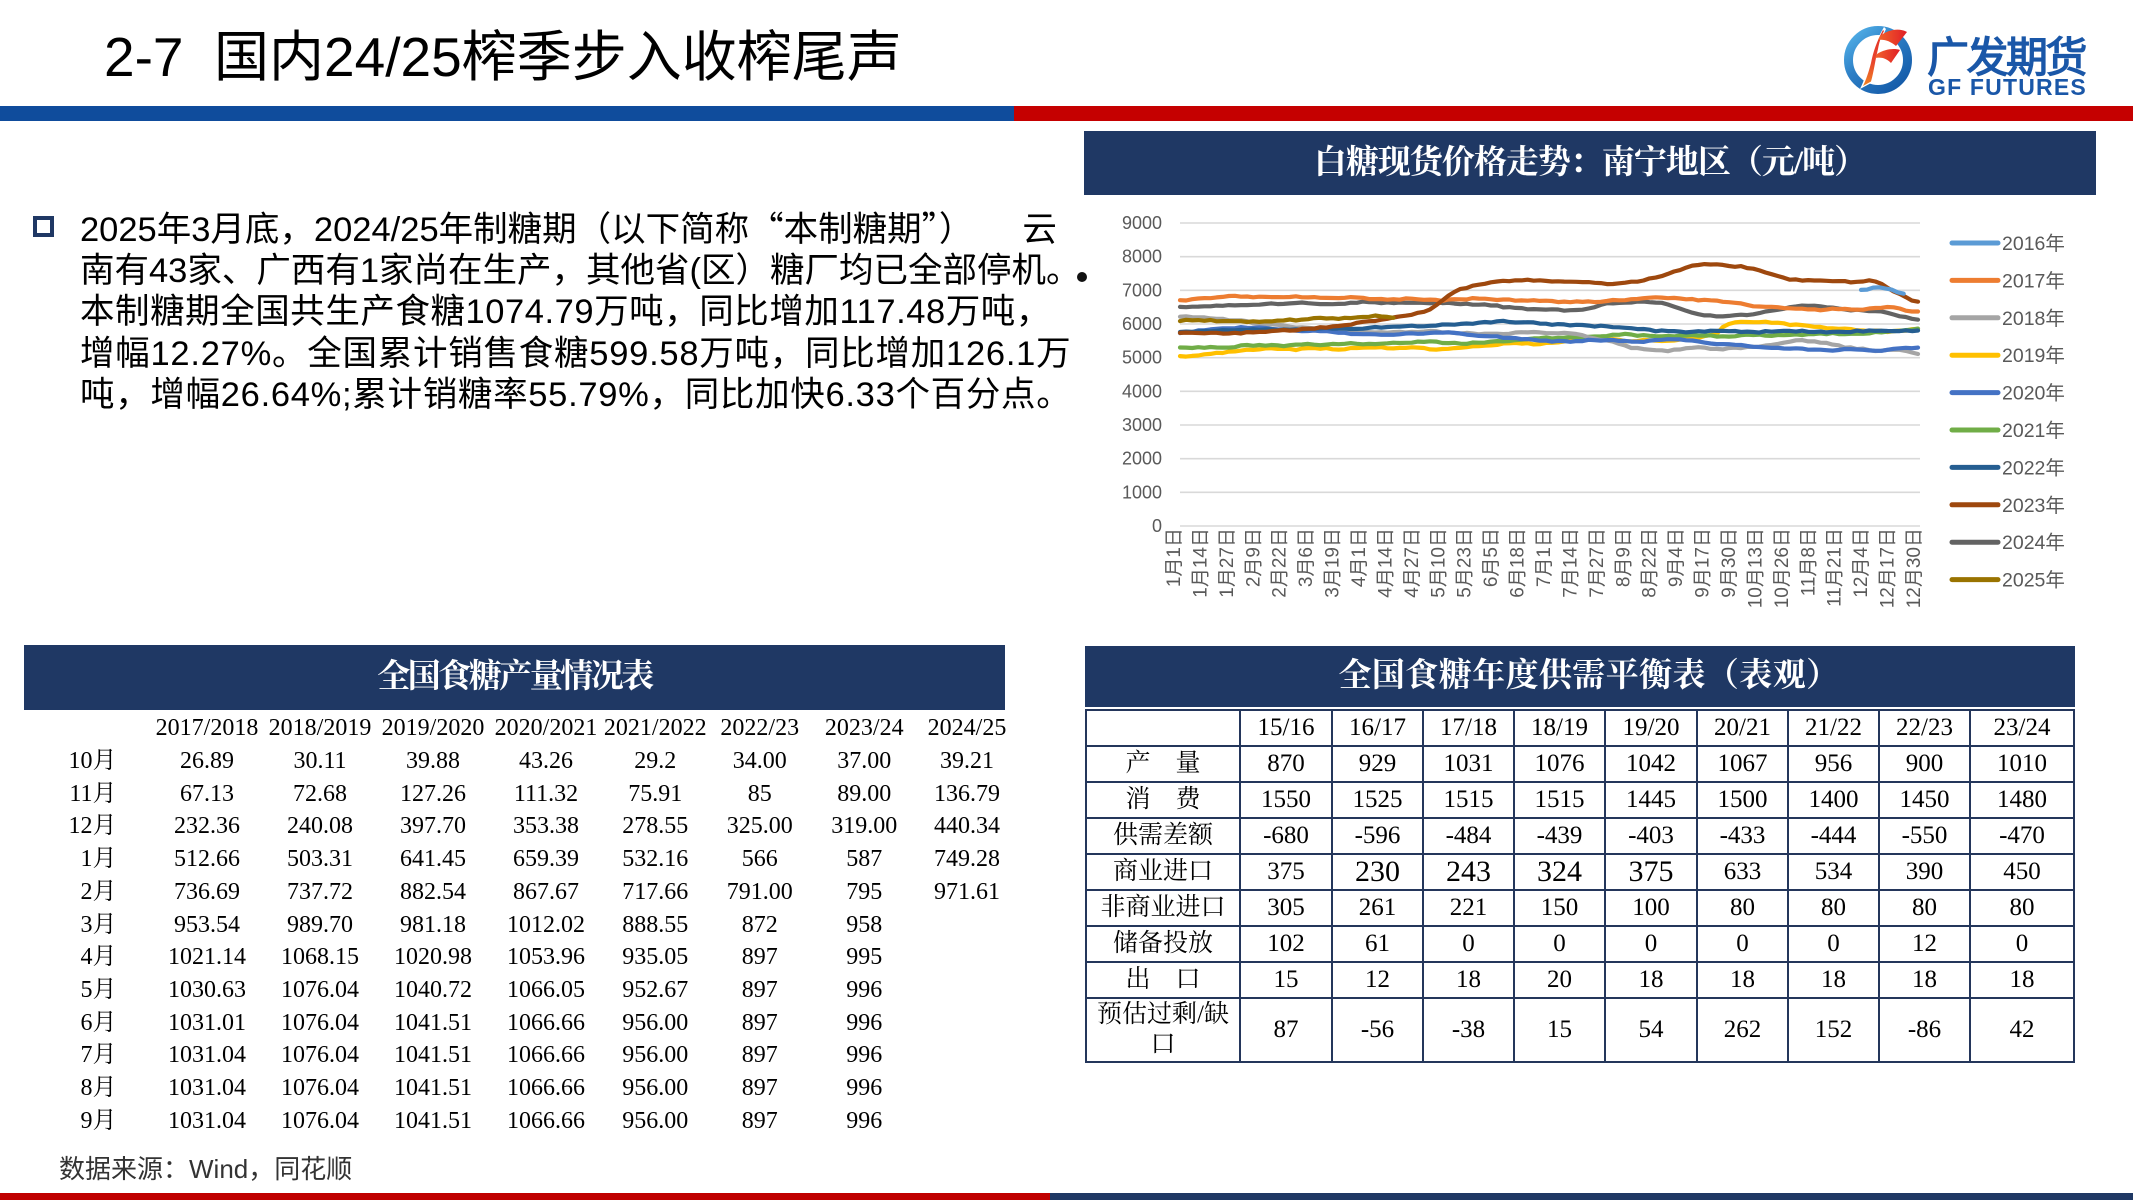  Describe the element at coordinates (2033, 431) in the screenshot. I see `svg-text: 2021年` at that location.